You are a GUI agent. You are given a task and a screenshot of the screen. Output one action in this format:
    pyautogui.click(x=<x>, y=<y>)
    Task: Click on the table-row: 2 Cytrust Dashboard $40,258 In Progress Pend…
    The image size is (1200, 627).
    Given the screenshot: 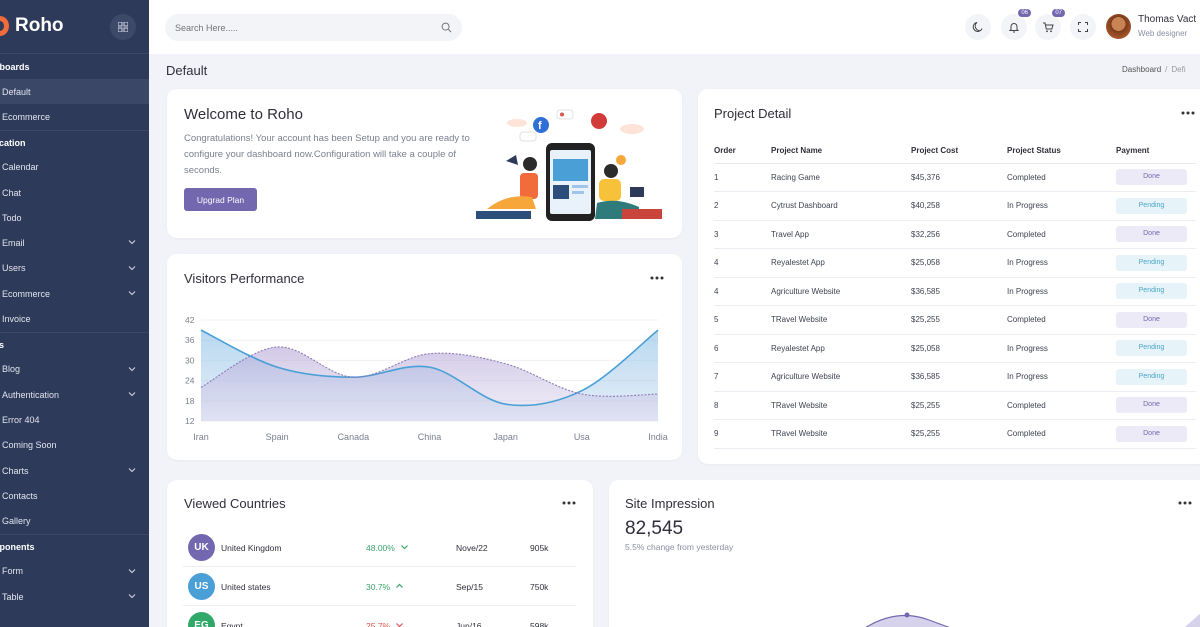 What is the action you would take?
    pyautogui.click(x=955, y=206)
    